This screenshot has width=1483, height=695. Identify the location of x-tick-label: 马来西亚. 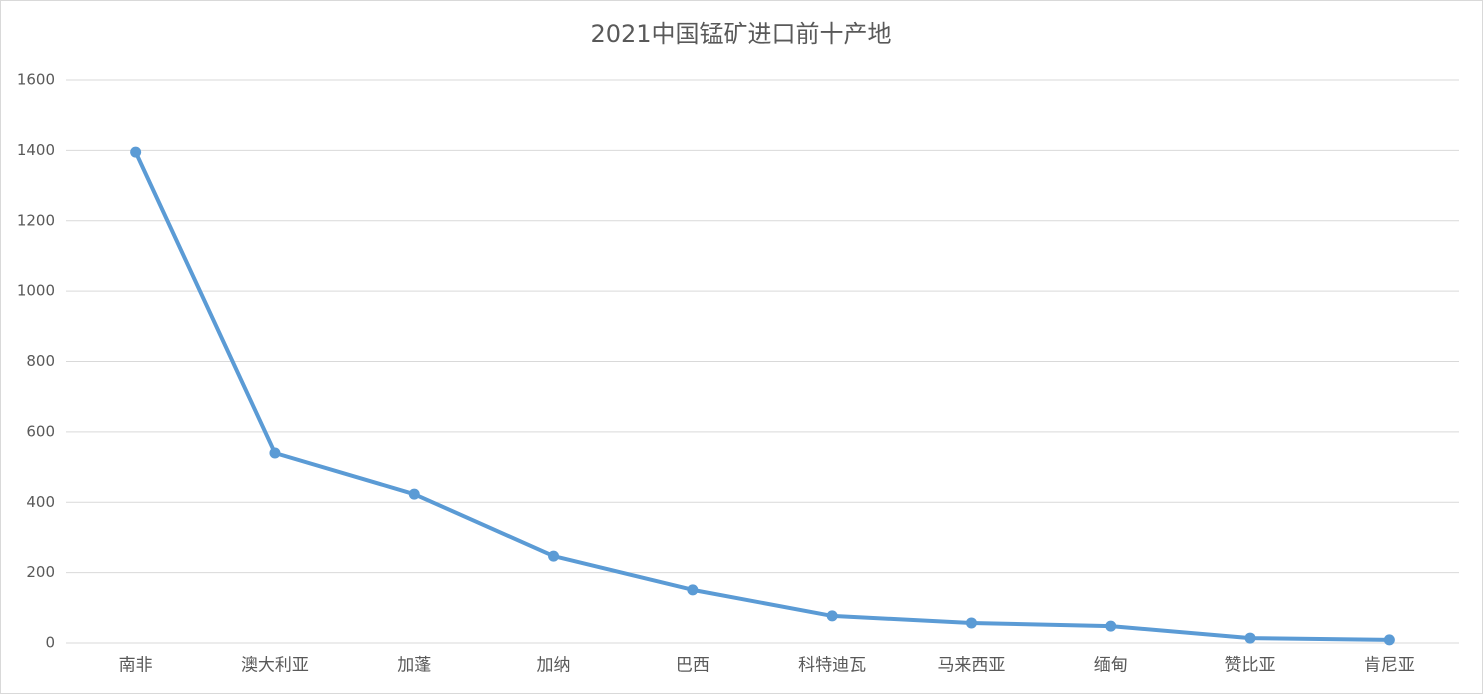
(971, 666).